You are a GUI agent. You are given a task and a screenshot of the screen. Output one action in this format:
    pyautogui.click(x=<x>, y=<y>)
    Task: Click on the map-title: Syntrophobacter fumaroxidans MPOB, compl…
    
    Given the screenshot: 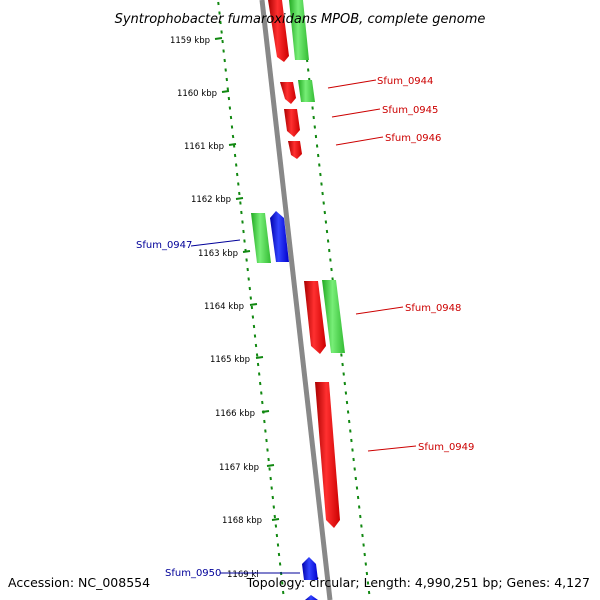 What is the action you would take?
    pyautogui.click(x=300, y=19)
    